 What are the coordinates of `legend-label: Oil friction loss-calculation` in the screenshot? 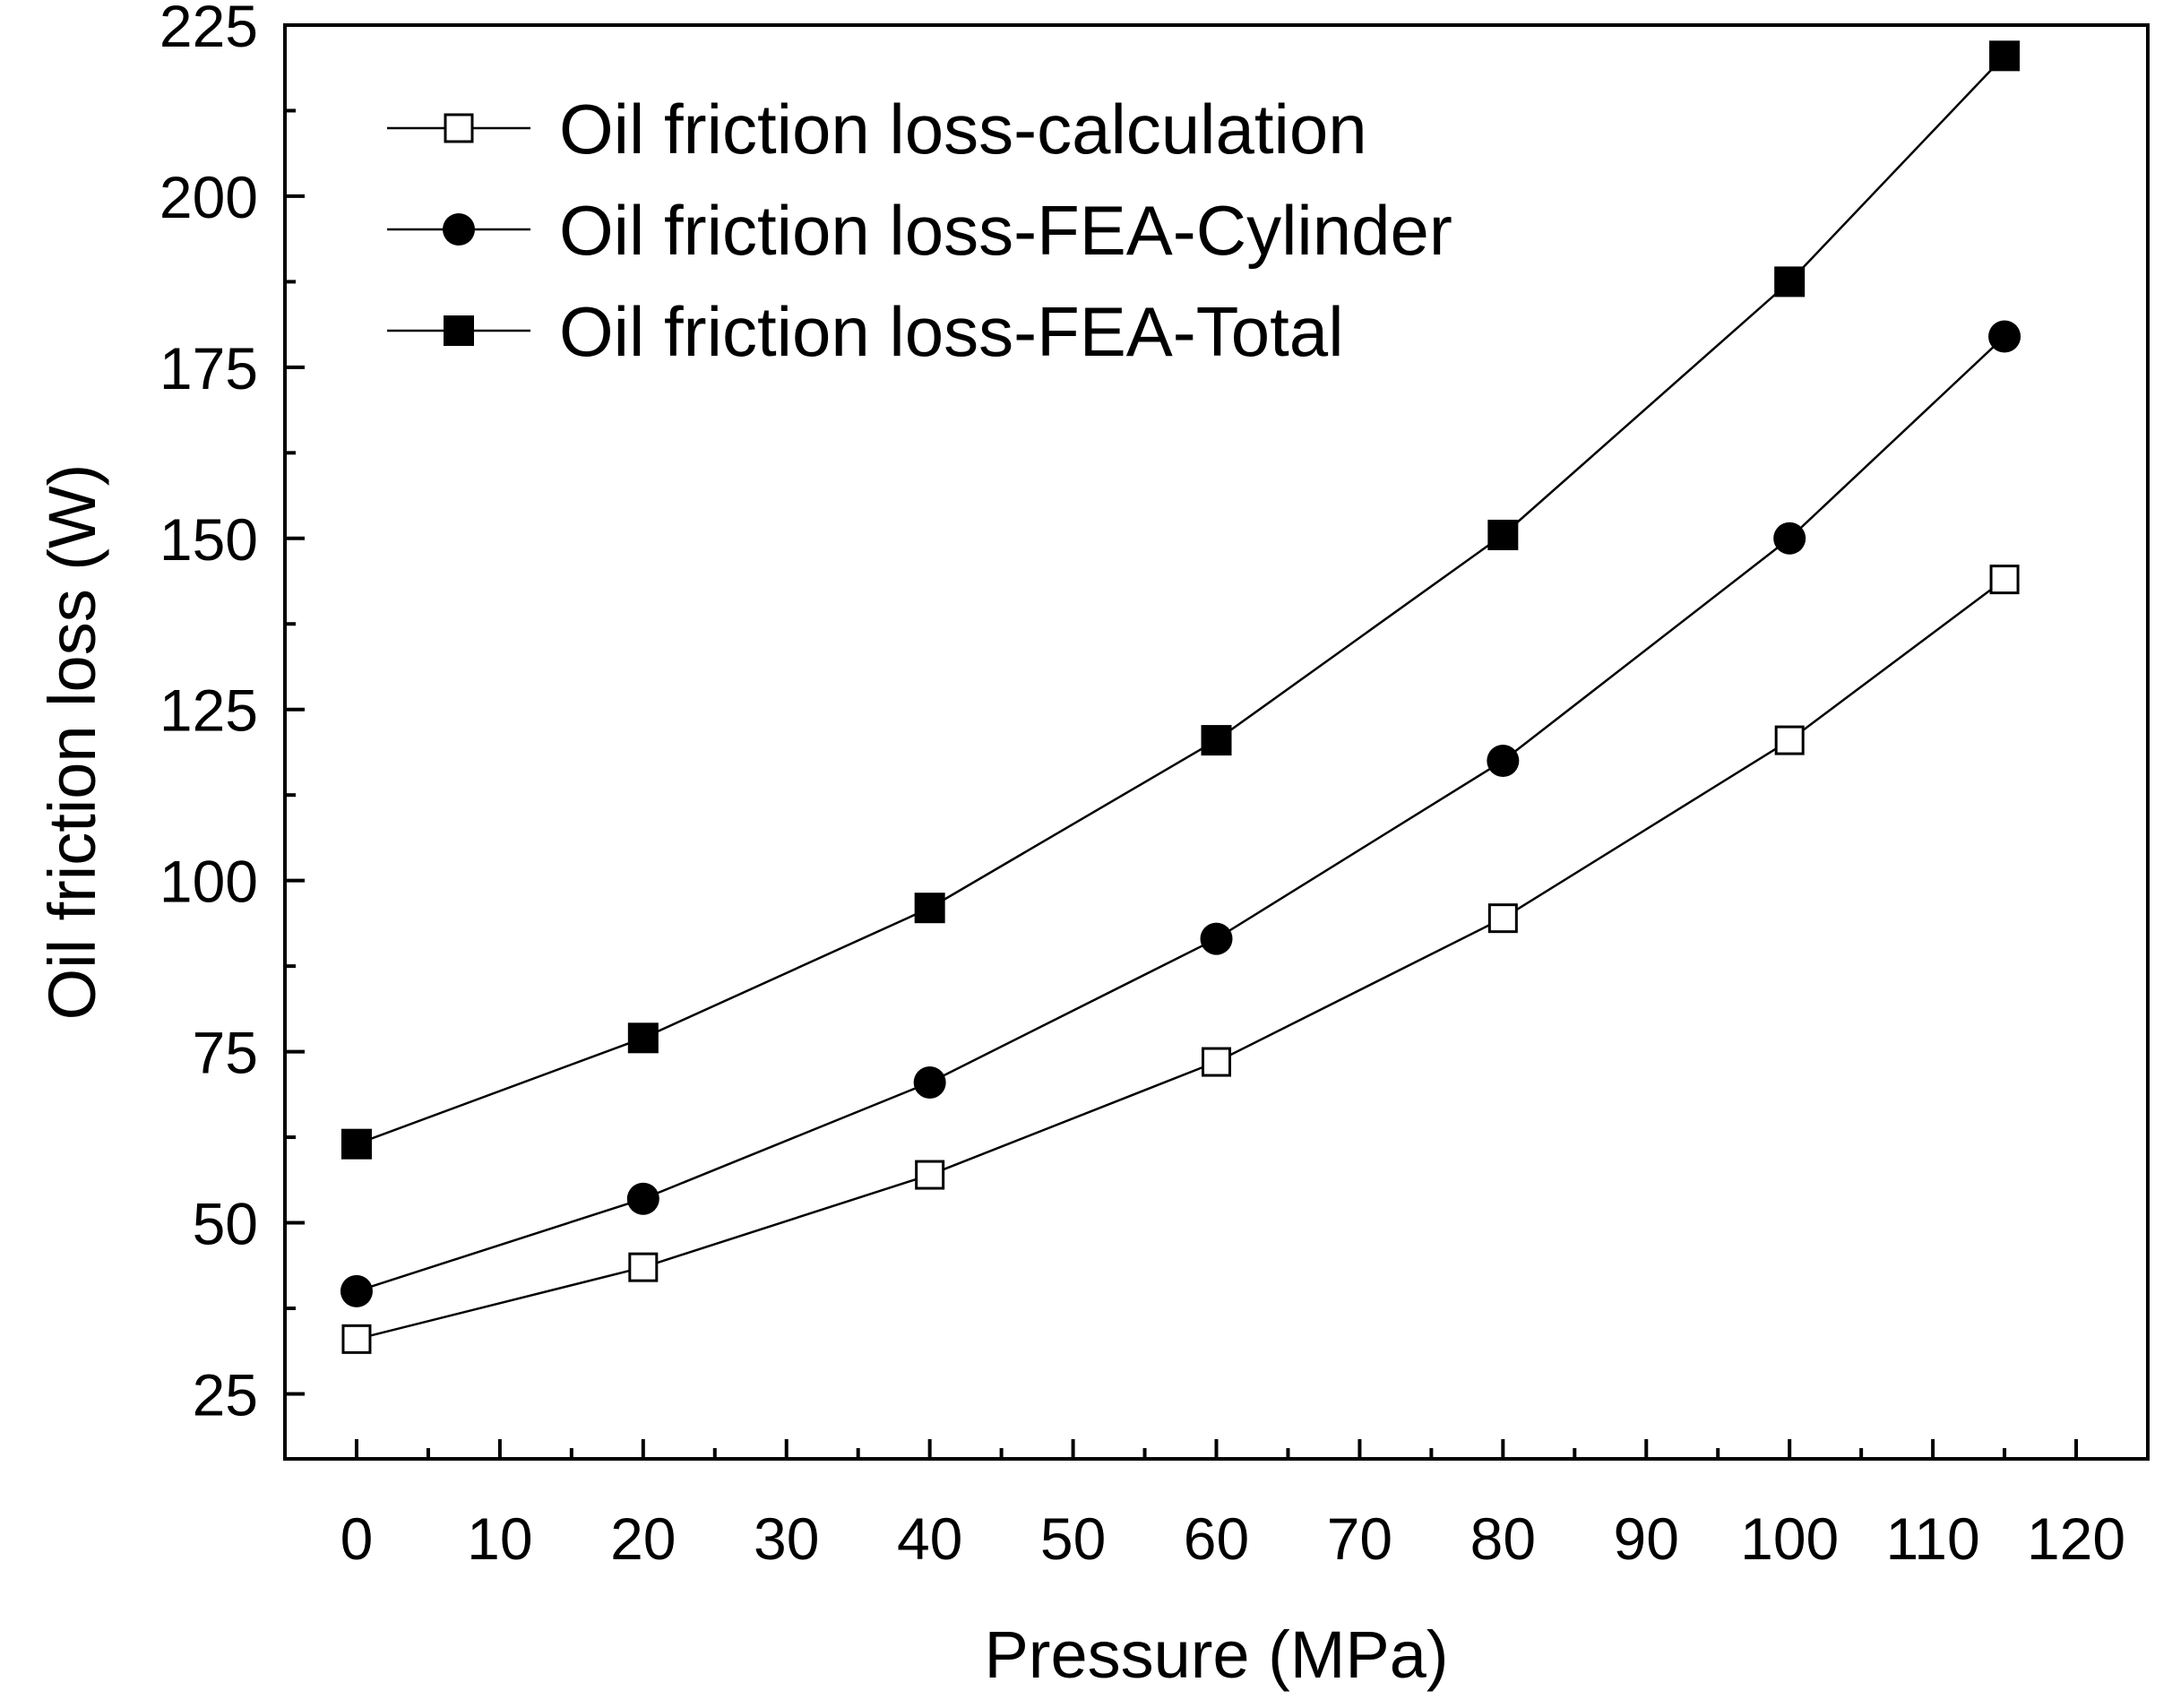 It's located at (963, 129).